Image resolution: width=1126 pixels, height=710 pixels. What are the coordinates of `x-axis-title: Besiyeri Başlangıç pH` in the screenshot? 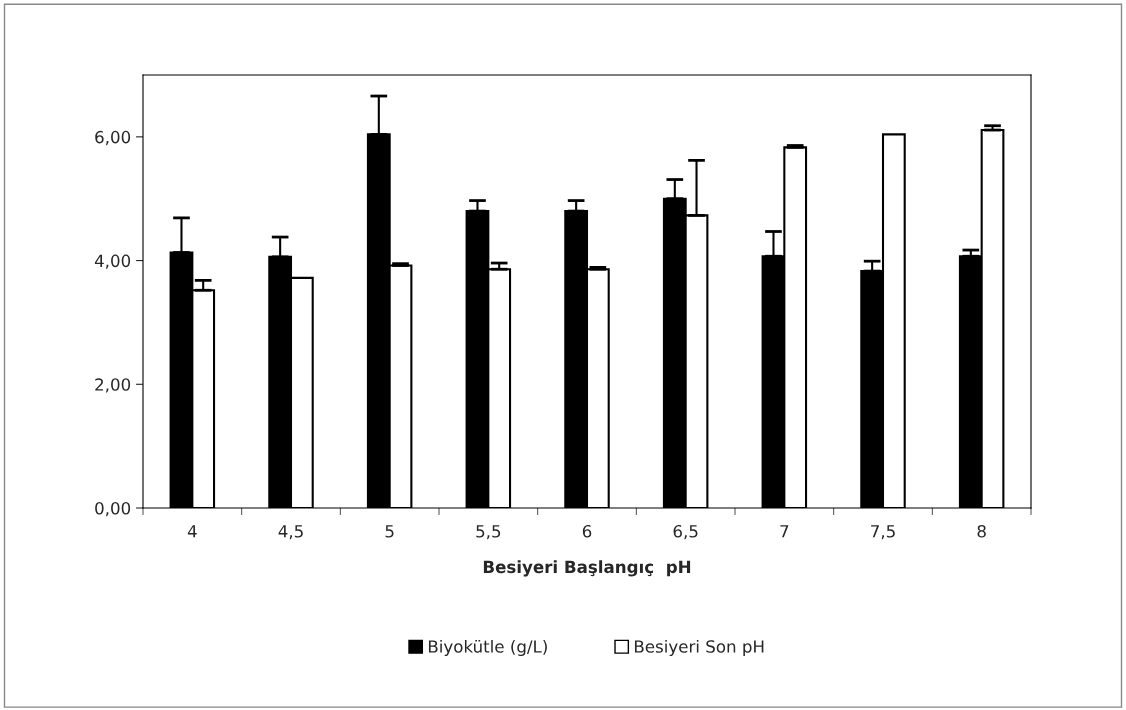 It's located at (587, 568).